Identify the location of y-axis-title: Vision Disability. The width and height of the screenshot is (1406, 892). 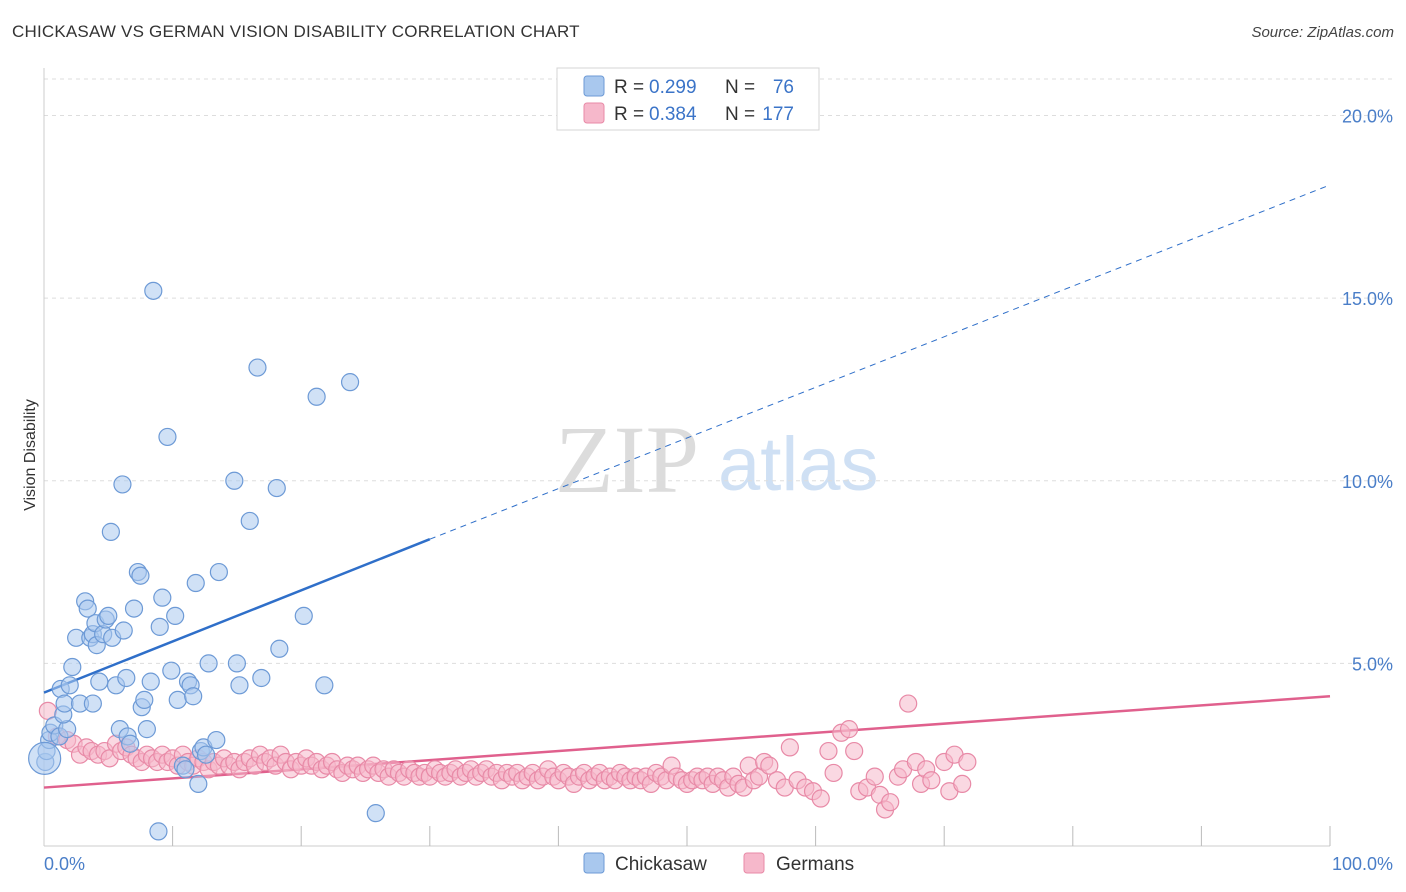
(30, 455).